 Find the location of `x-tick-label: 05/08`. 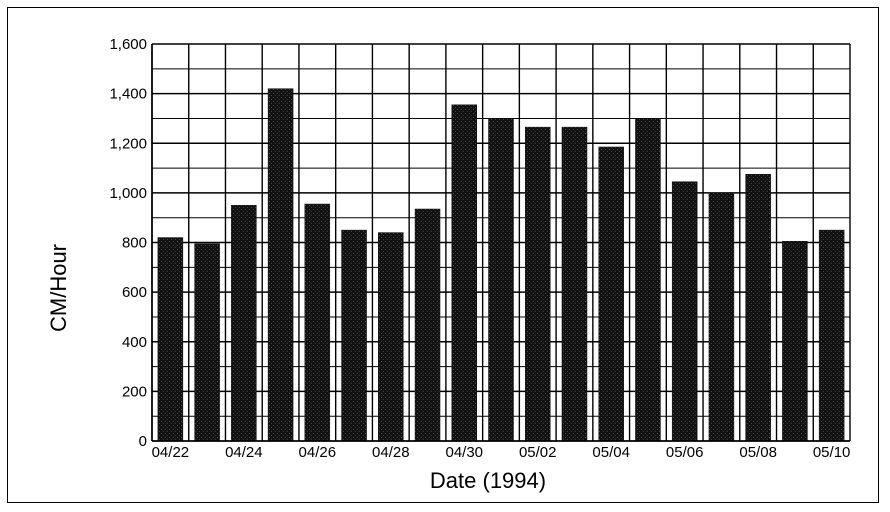

x-tick-label: 05/08 is located at coordinates (758, 452).